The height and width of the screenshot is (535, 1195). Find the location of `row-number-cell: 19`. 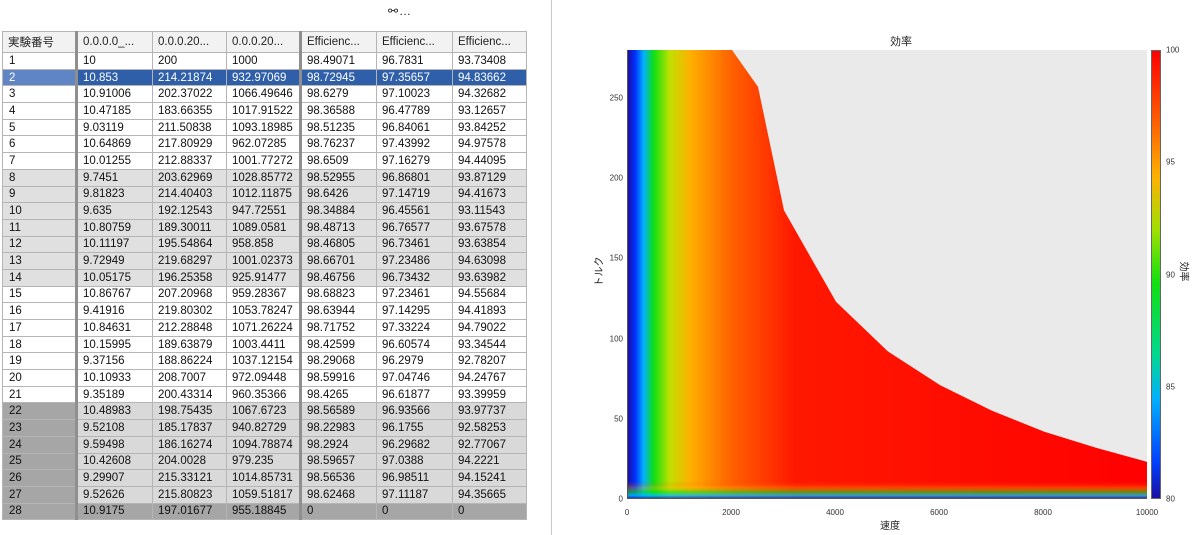

row-number-cell: 19 is located at coordinates (40, 361).